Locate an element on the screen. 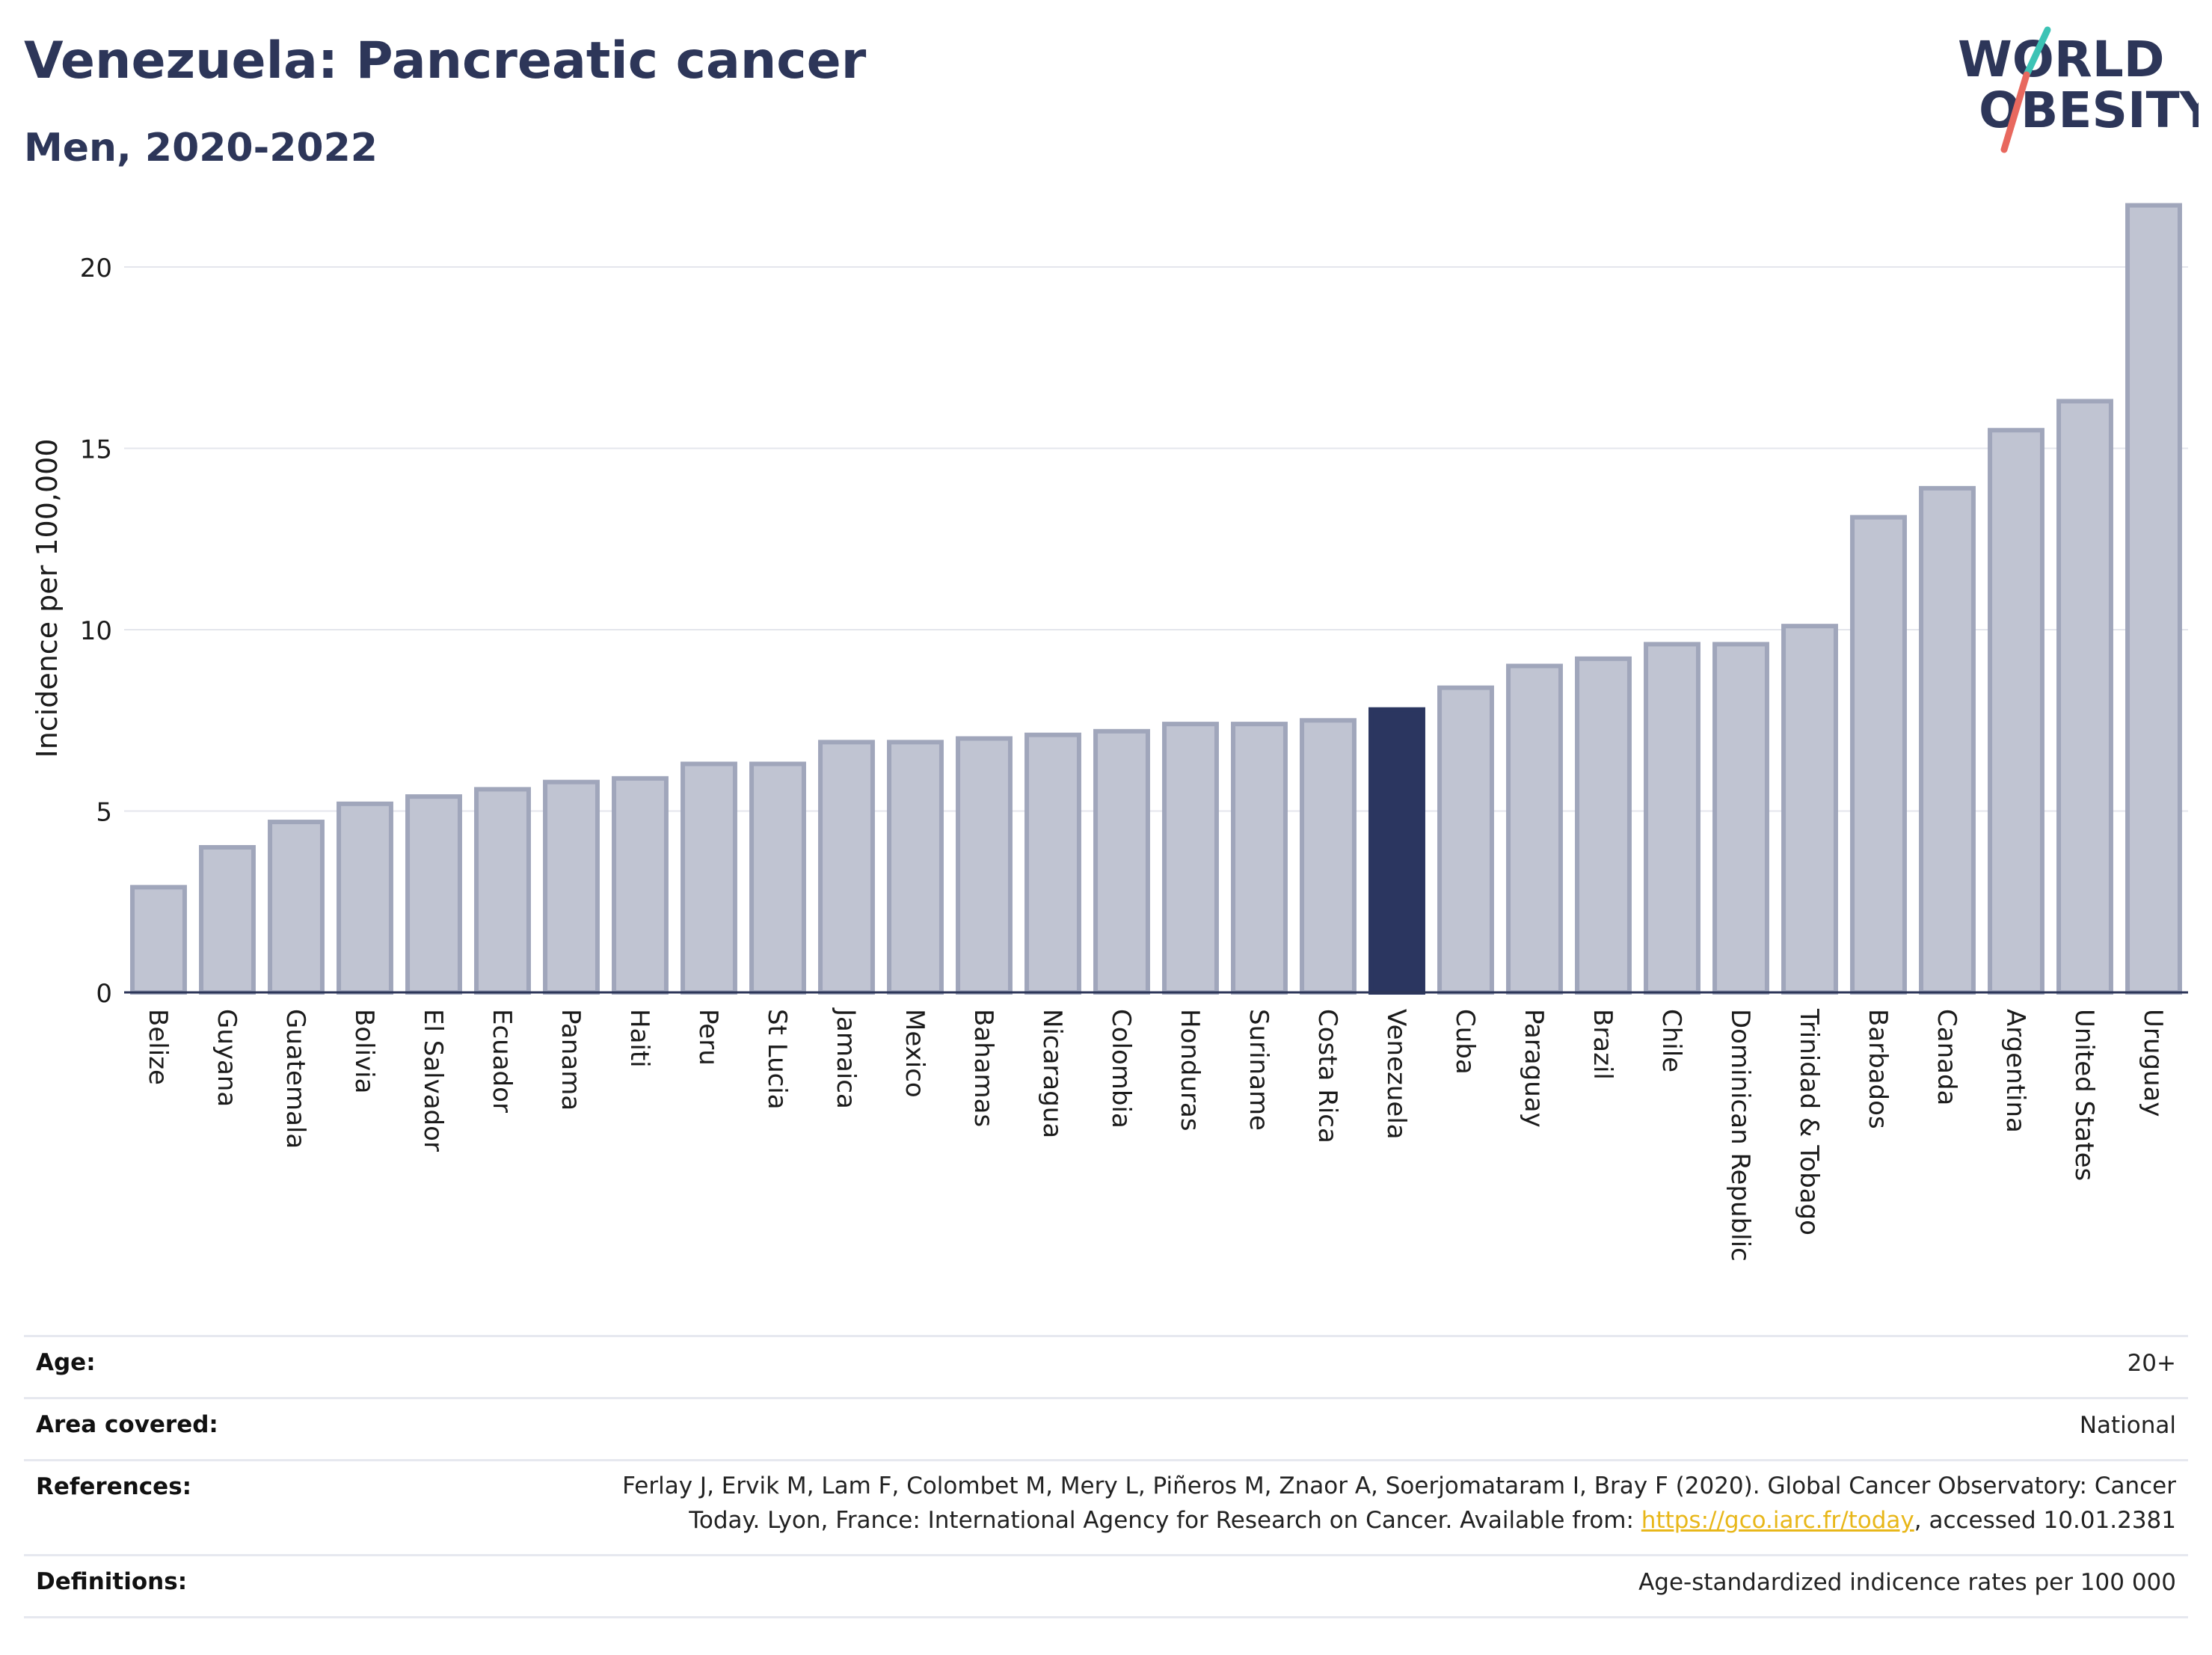  bar-el-salvador is located at coordinates (433, 894).